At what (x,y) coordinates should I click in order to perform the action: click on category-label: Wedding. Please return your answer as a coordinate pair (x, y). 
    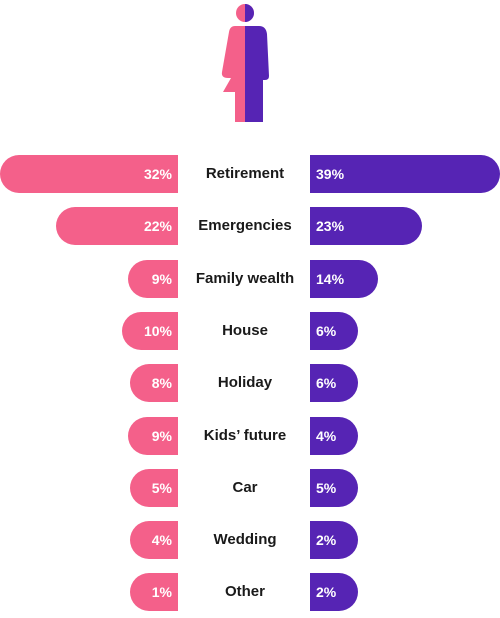
    Looking at the image, I should click on (245, 540).